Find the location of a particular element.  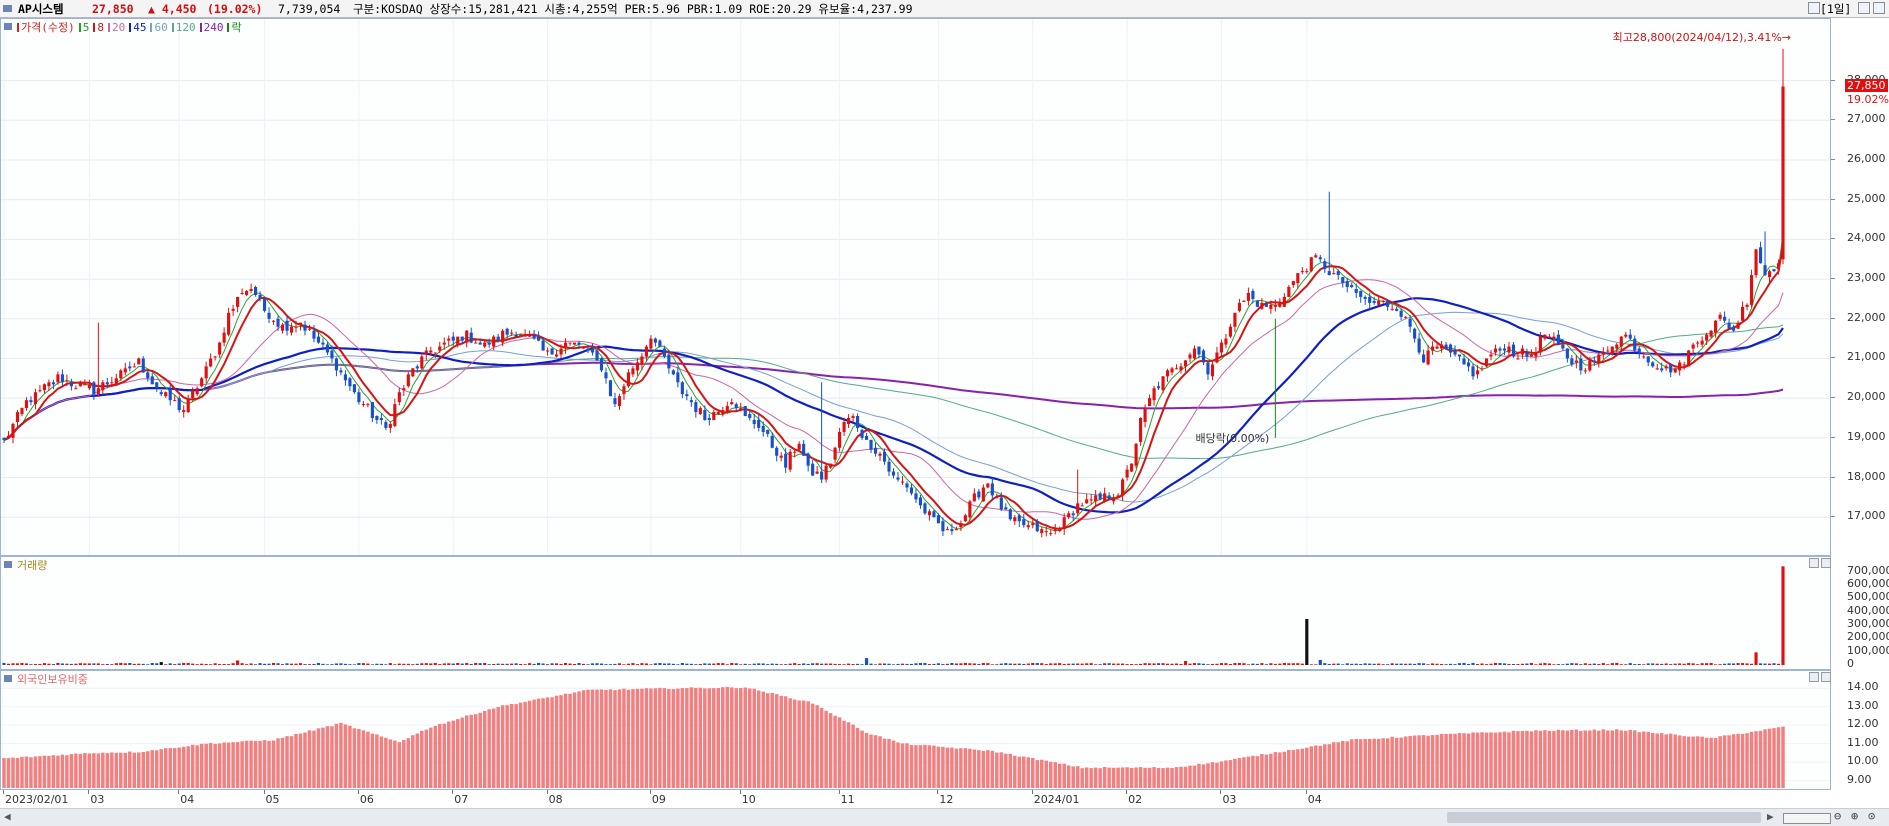

legend-item: 8 is located at coordinates (99, 27).